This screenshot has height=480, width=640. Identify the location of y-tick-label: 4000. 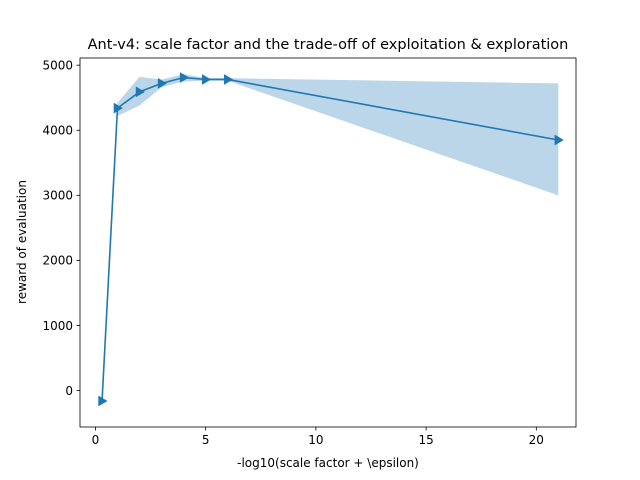
(57, 131).